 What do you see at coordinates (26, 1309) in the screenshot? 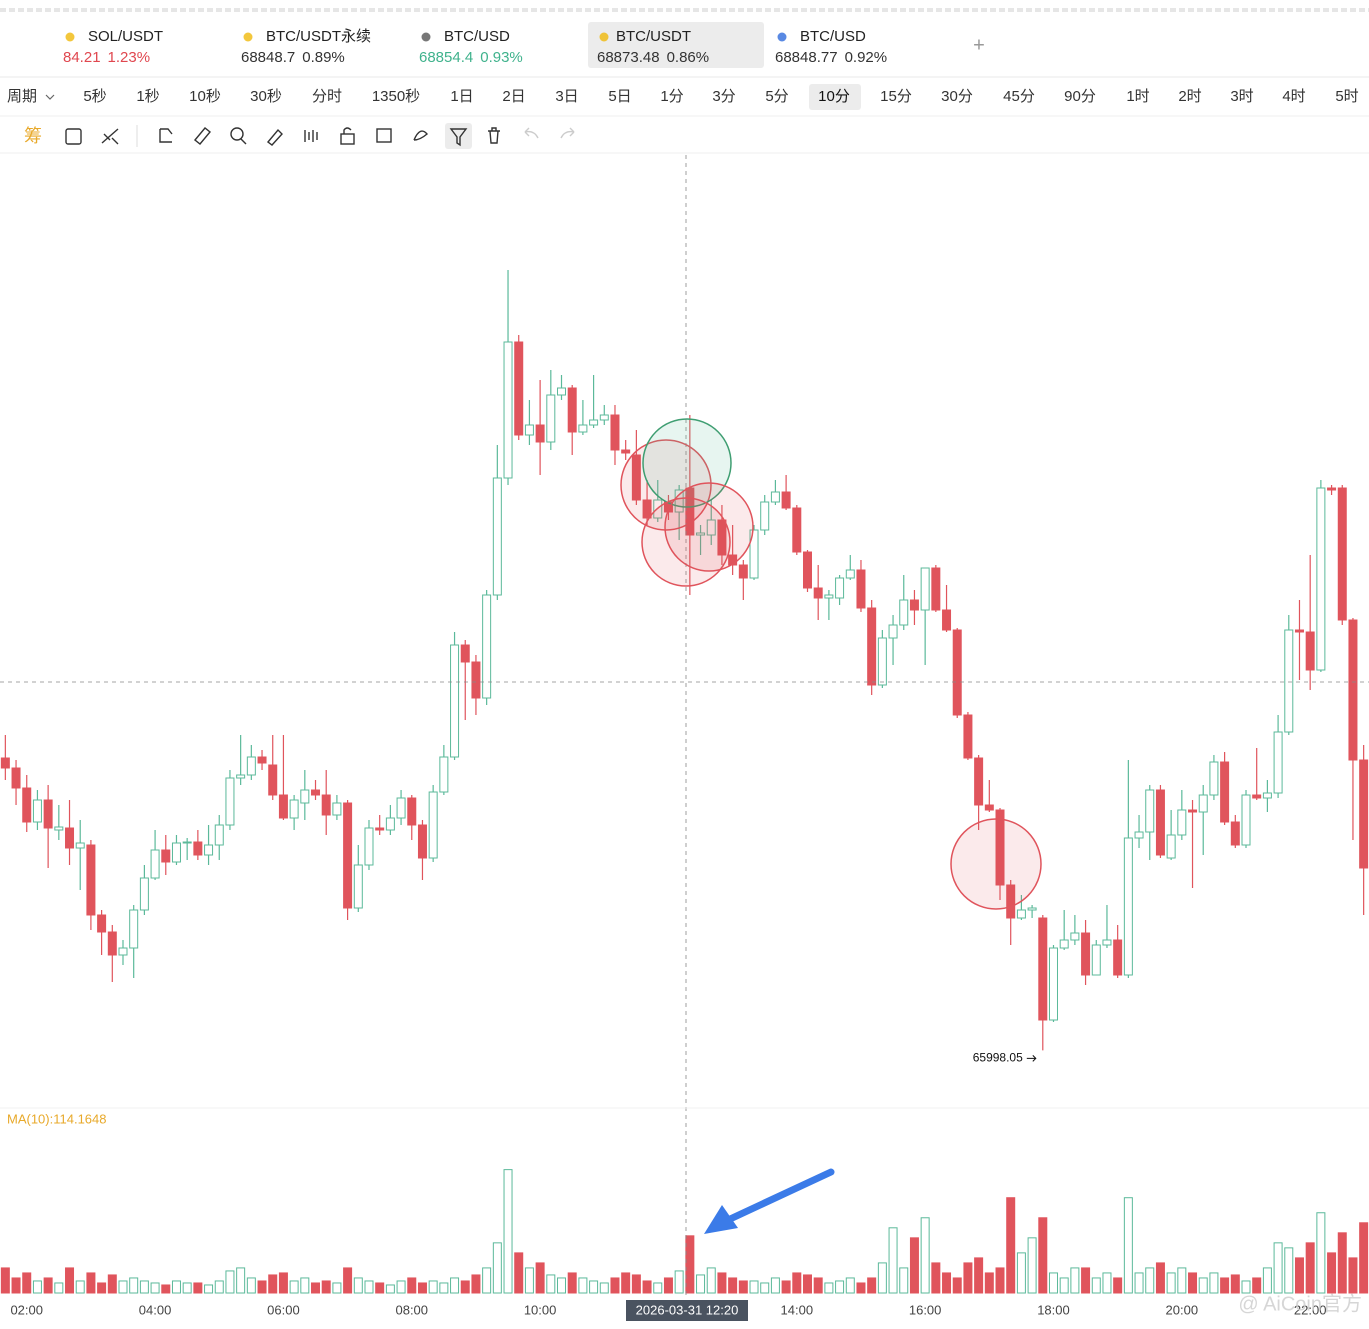
I see `x-tick-label: 02:00` at bounding box center [26, 1309].